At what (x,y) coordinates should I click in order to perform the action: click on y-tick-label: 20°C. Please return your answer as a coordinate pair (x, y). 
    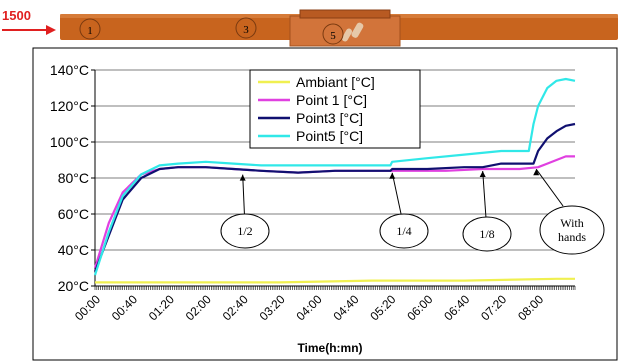
    Looking at the image, I should click on (73, 286).